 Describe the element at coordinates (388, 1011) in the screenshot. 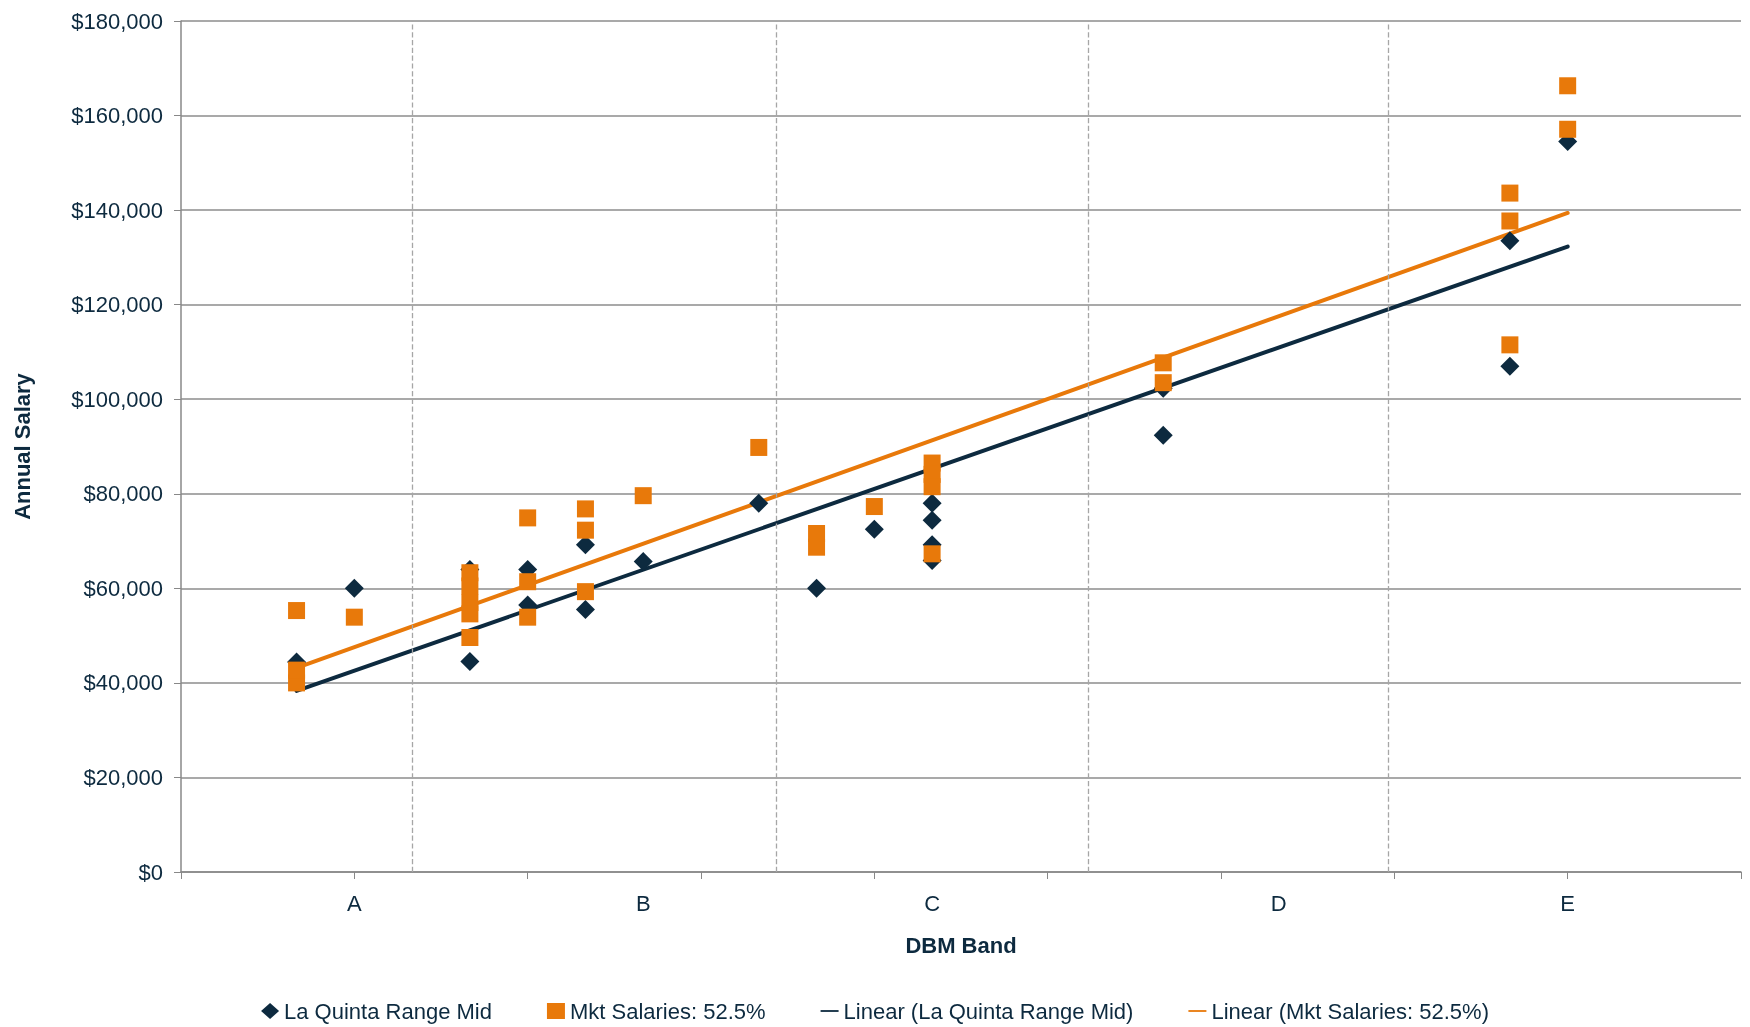

I see `legend-label: La Quinta Range Mid` at that location.